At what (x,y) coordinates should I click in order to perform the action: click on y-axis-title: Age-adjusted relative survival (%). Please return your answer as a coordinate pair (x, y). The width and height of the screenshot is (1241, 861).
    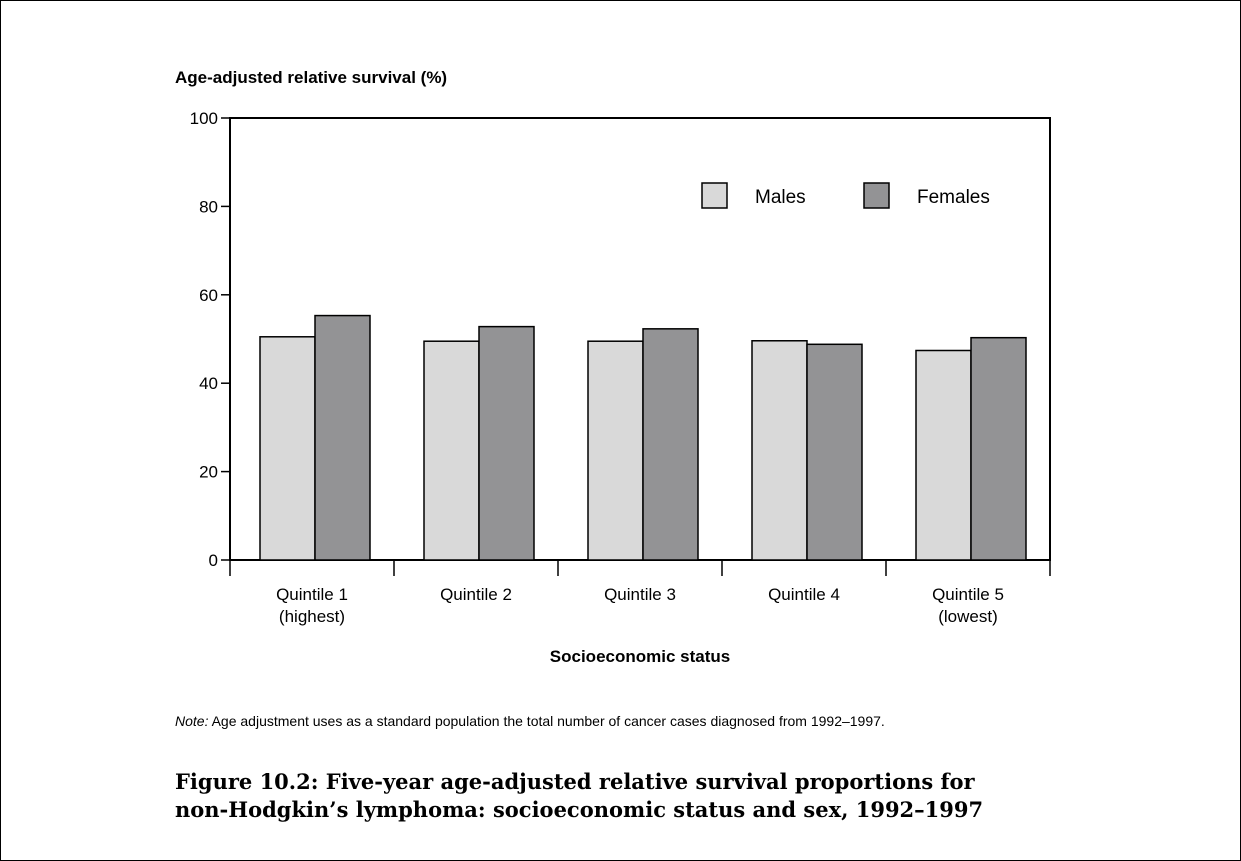
    Looking at the image, I should click on (311, 77).